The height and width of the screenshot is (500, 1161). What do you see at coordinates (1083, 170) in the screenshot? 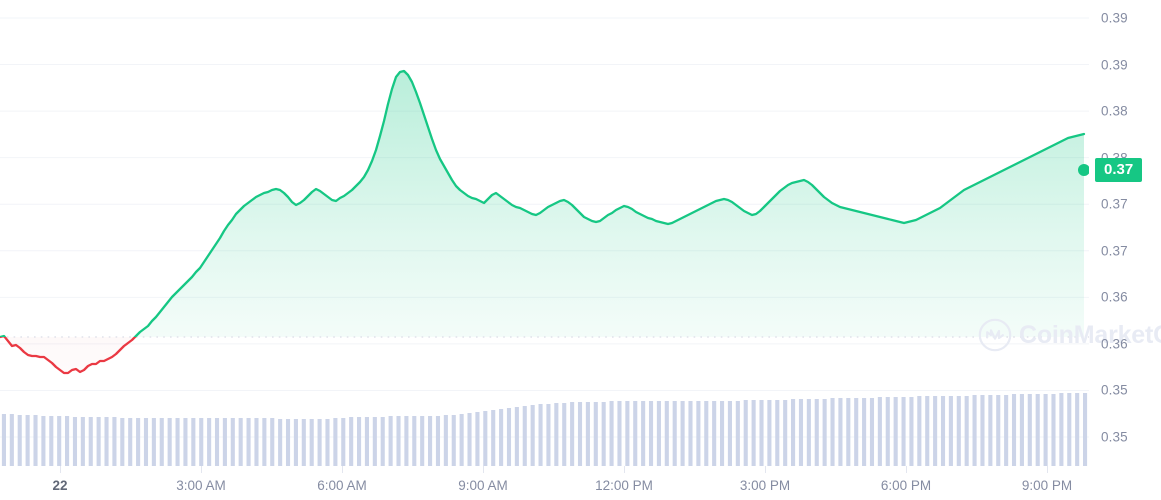
I see `current-price-marker` at bounding box center [1083, 170].